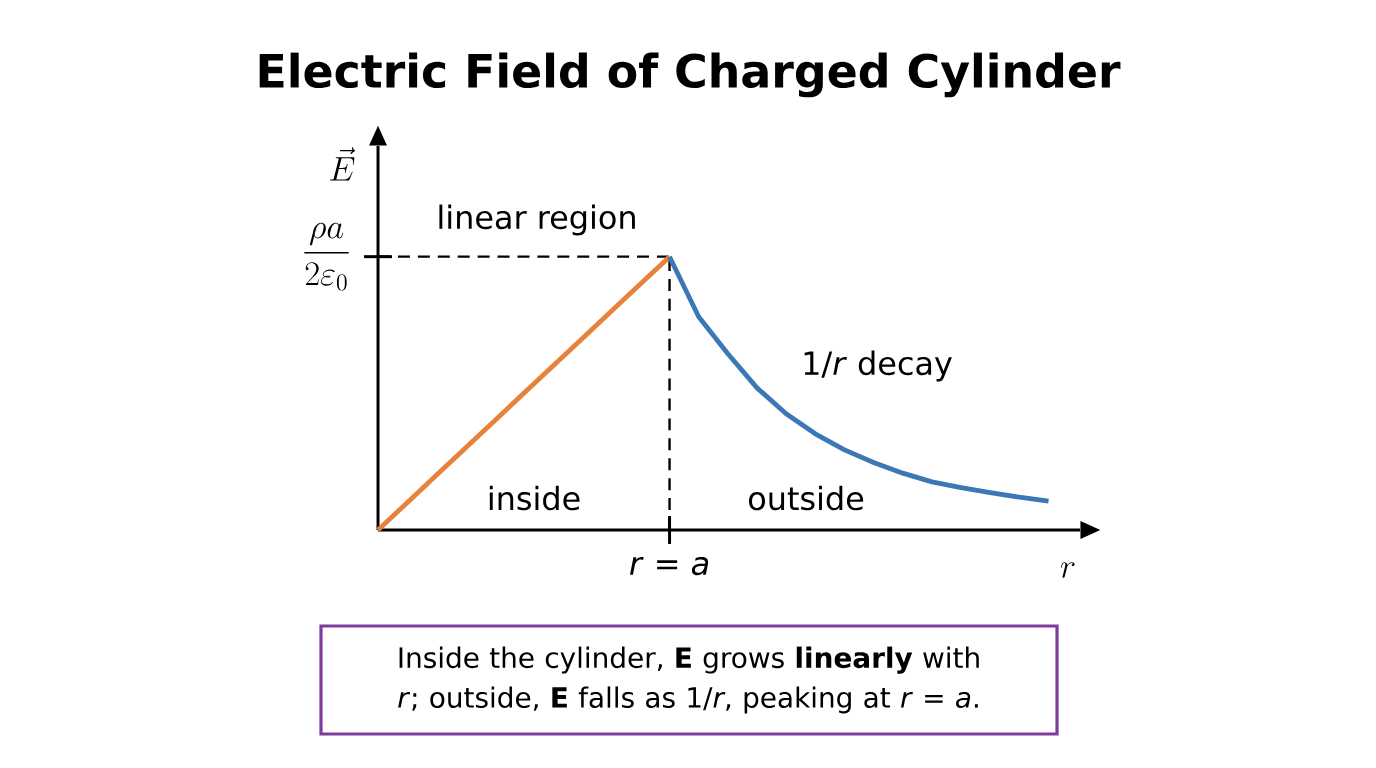  What do you see at coordinates (806, 498) in the screenshot?
I see `annotation: outside` at bounding box center [806, 498].